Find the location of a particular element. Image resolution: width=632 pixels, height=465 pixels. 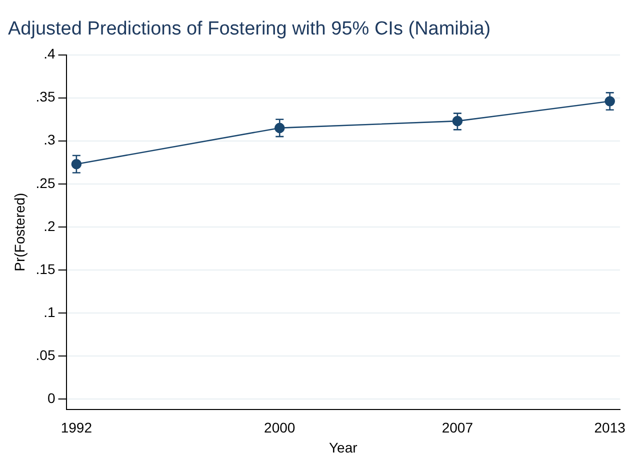

y-tick-label: .35 is located at coordinates (46, 96).